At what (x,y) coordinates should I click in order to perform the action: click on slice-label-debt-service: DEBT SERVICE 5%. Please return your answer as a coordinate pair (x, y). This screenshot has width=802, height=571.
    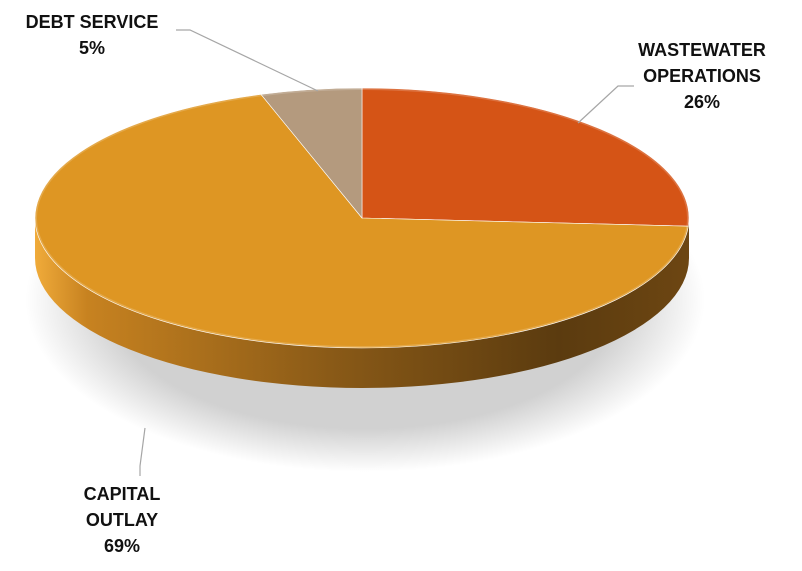
    Looking at the image, I should click on (92, 35).